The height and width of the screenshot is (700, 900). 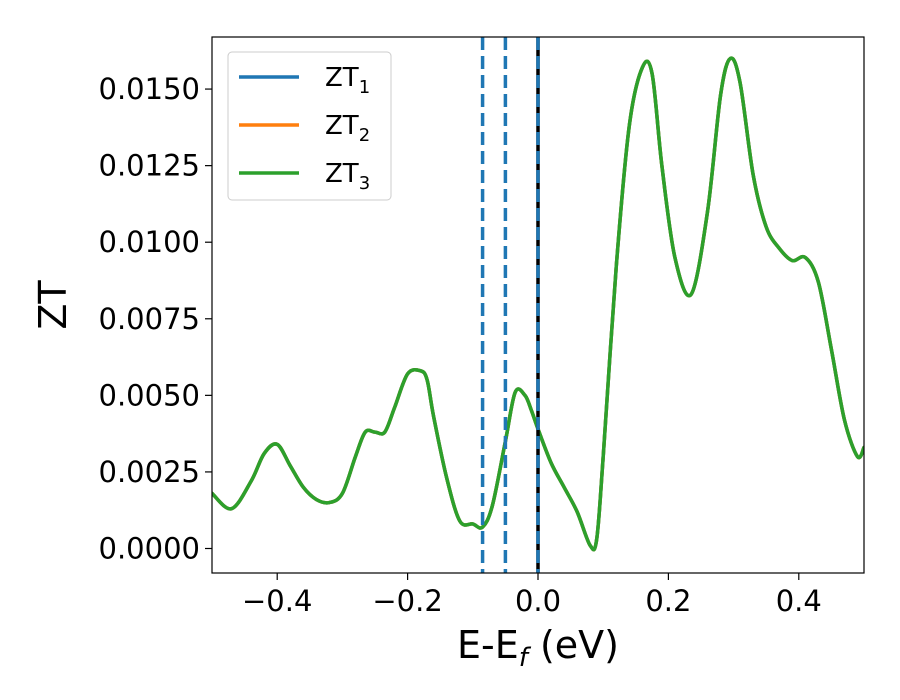 I want to click on y-tick-label: 0.0075, so click(x=149, y=319).